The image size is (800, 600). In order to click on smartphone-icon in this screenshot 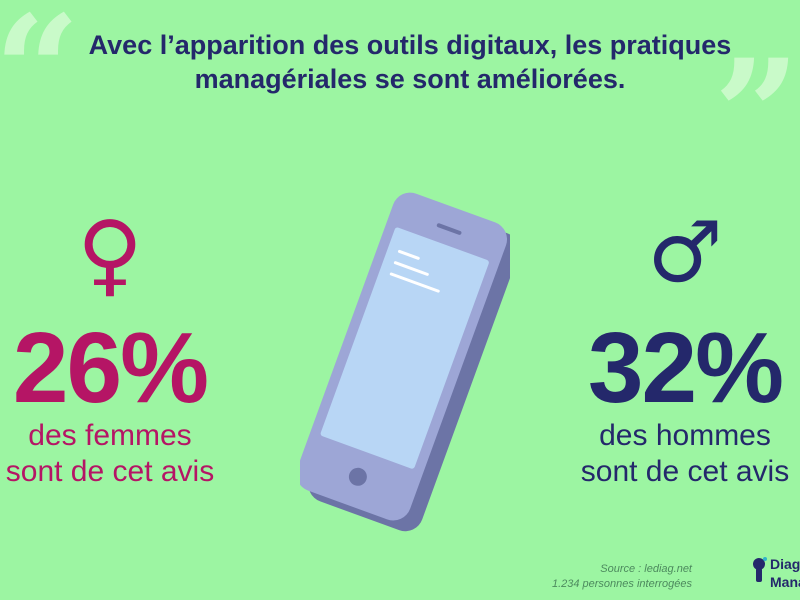, I will do `click(405, 362)`.